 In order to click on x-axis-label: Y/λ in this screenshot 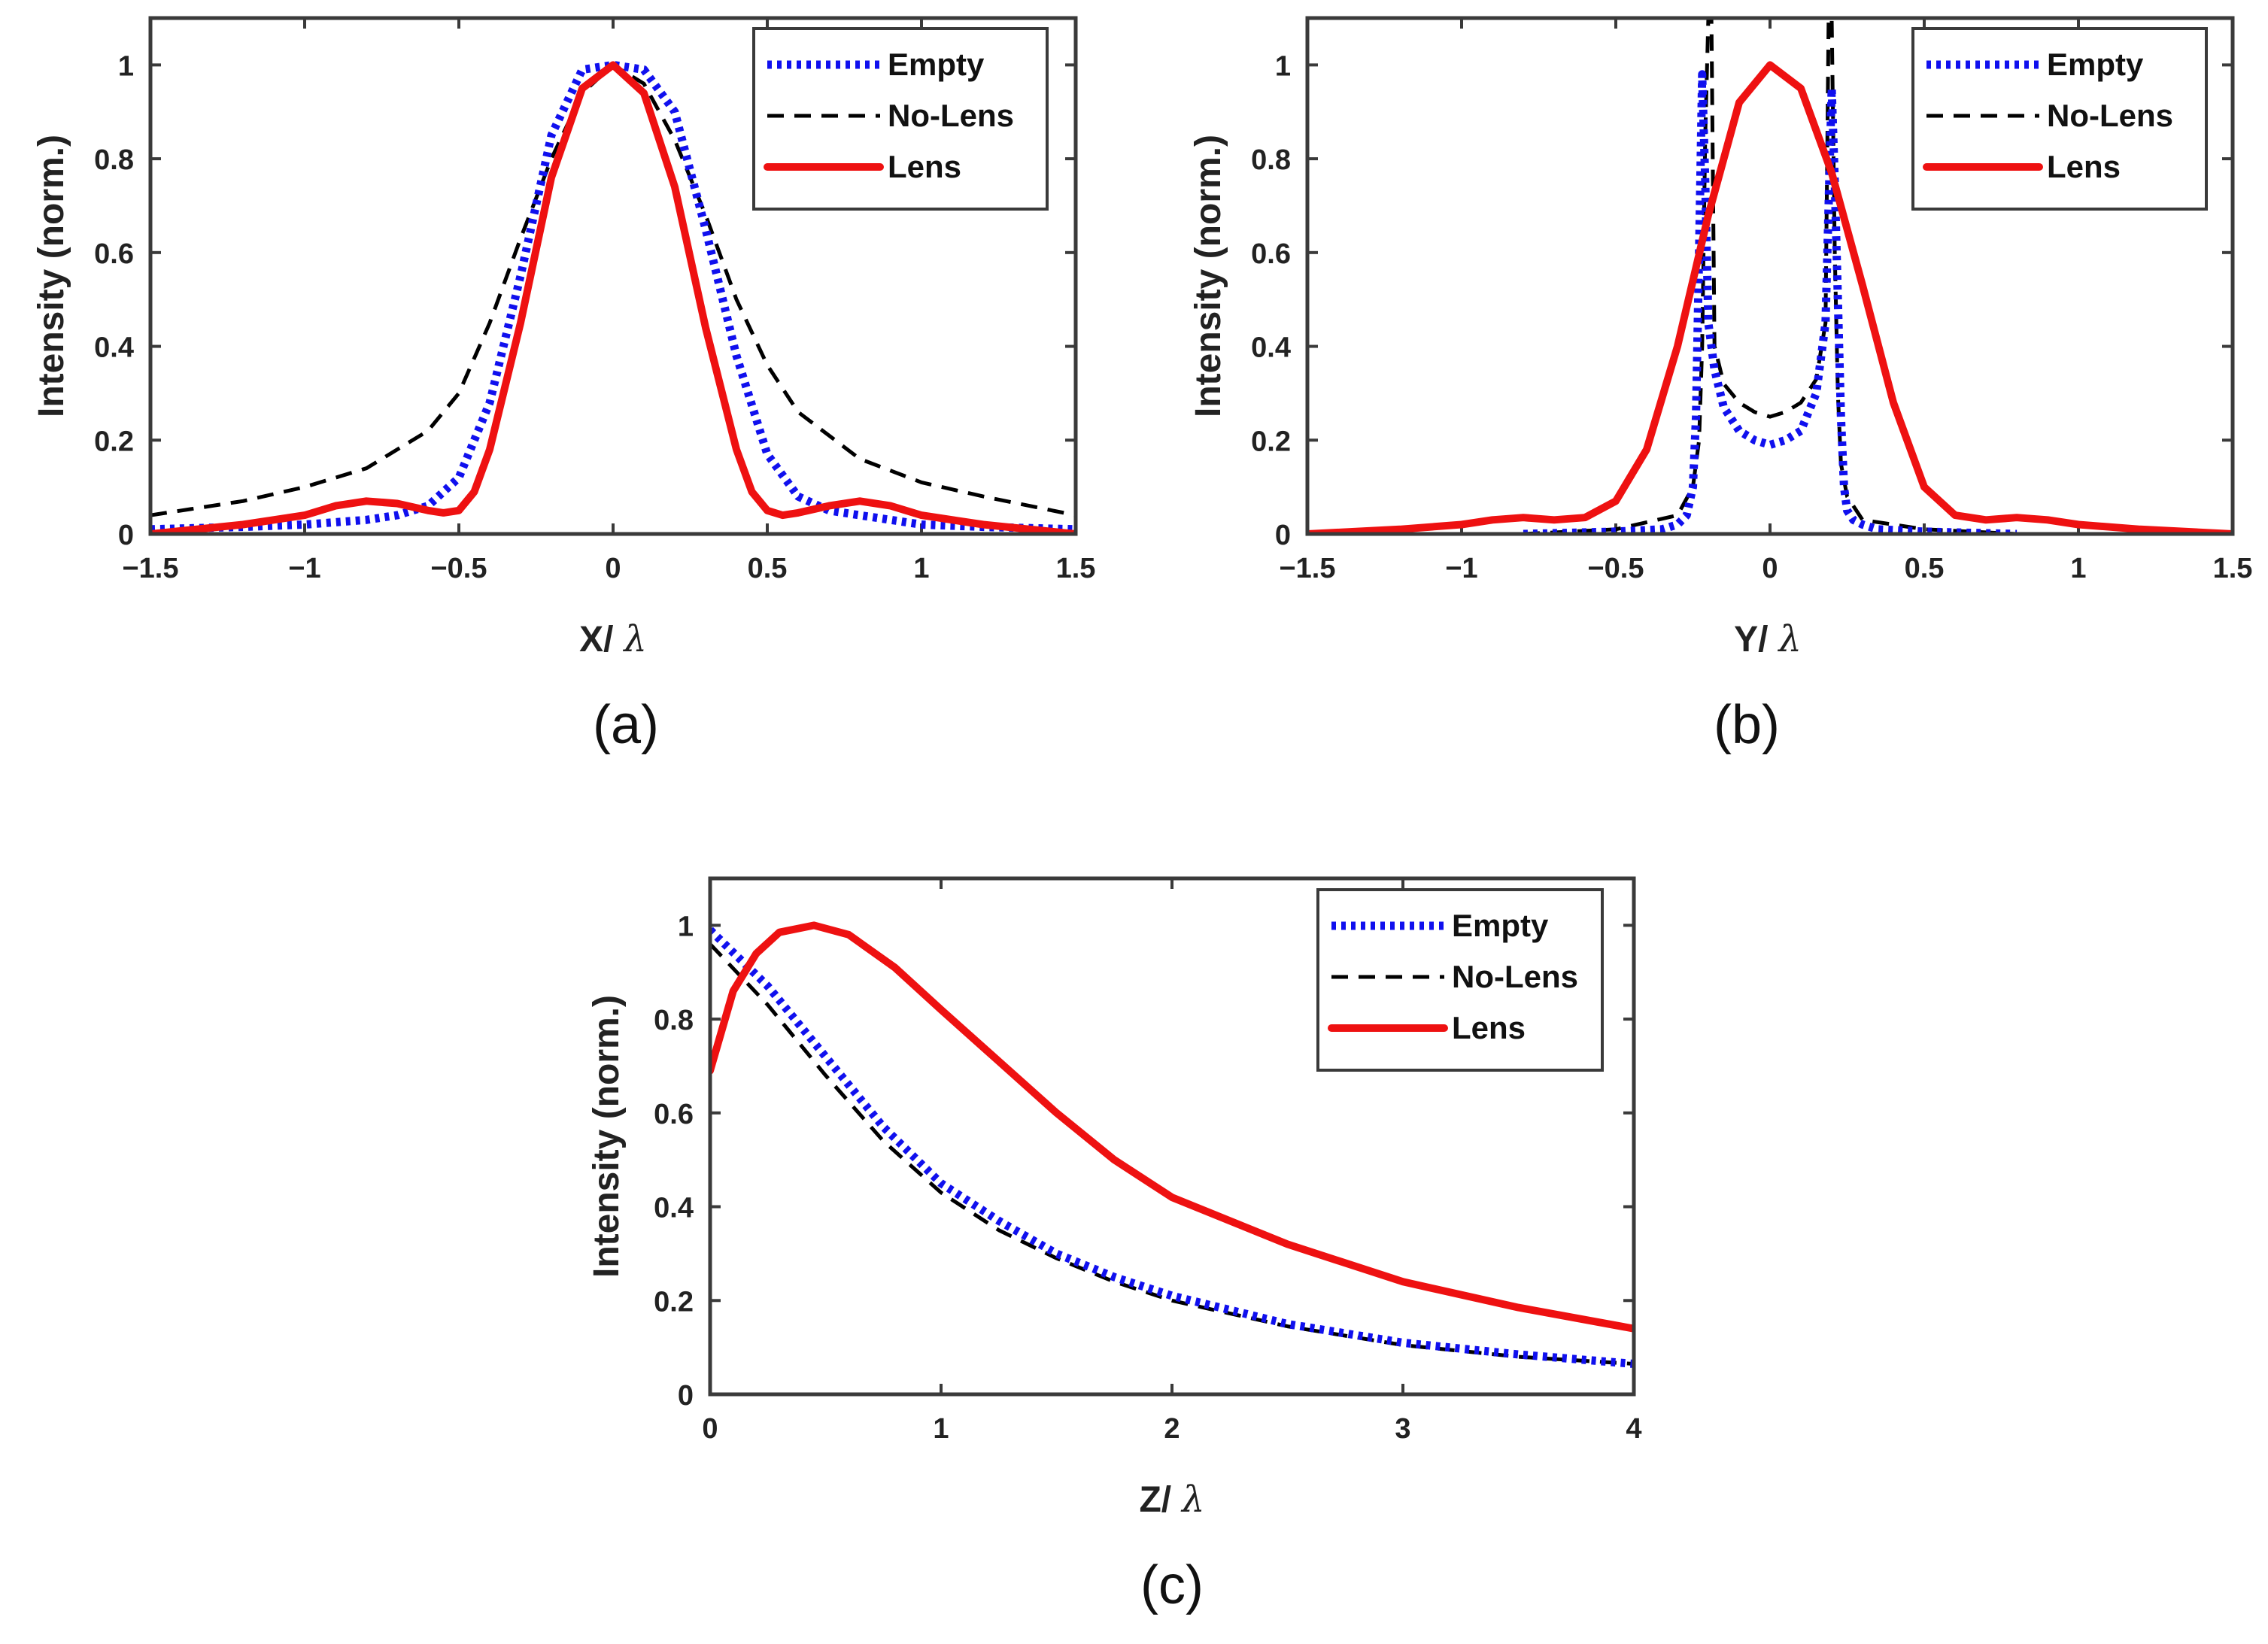, I will do `click(1768, 639)`.